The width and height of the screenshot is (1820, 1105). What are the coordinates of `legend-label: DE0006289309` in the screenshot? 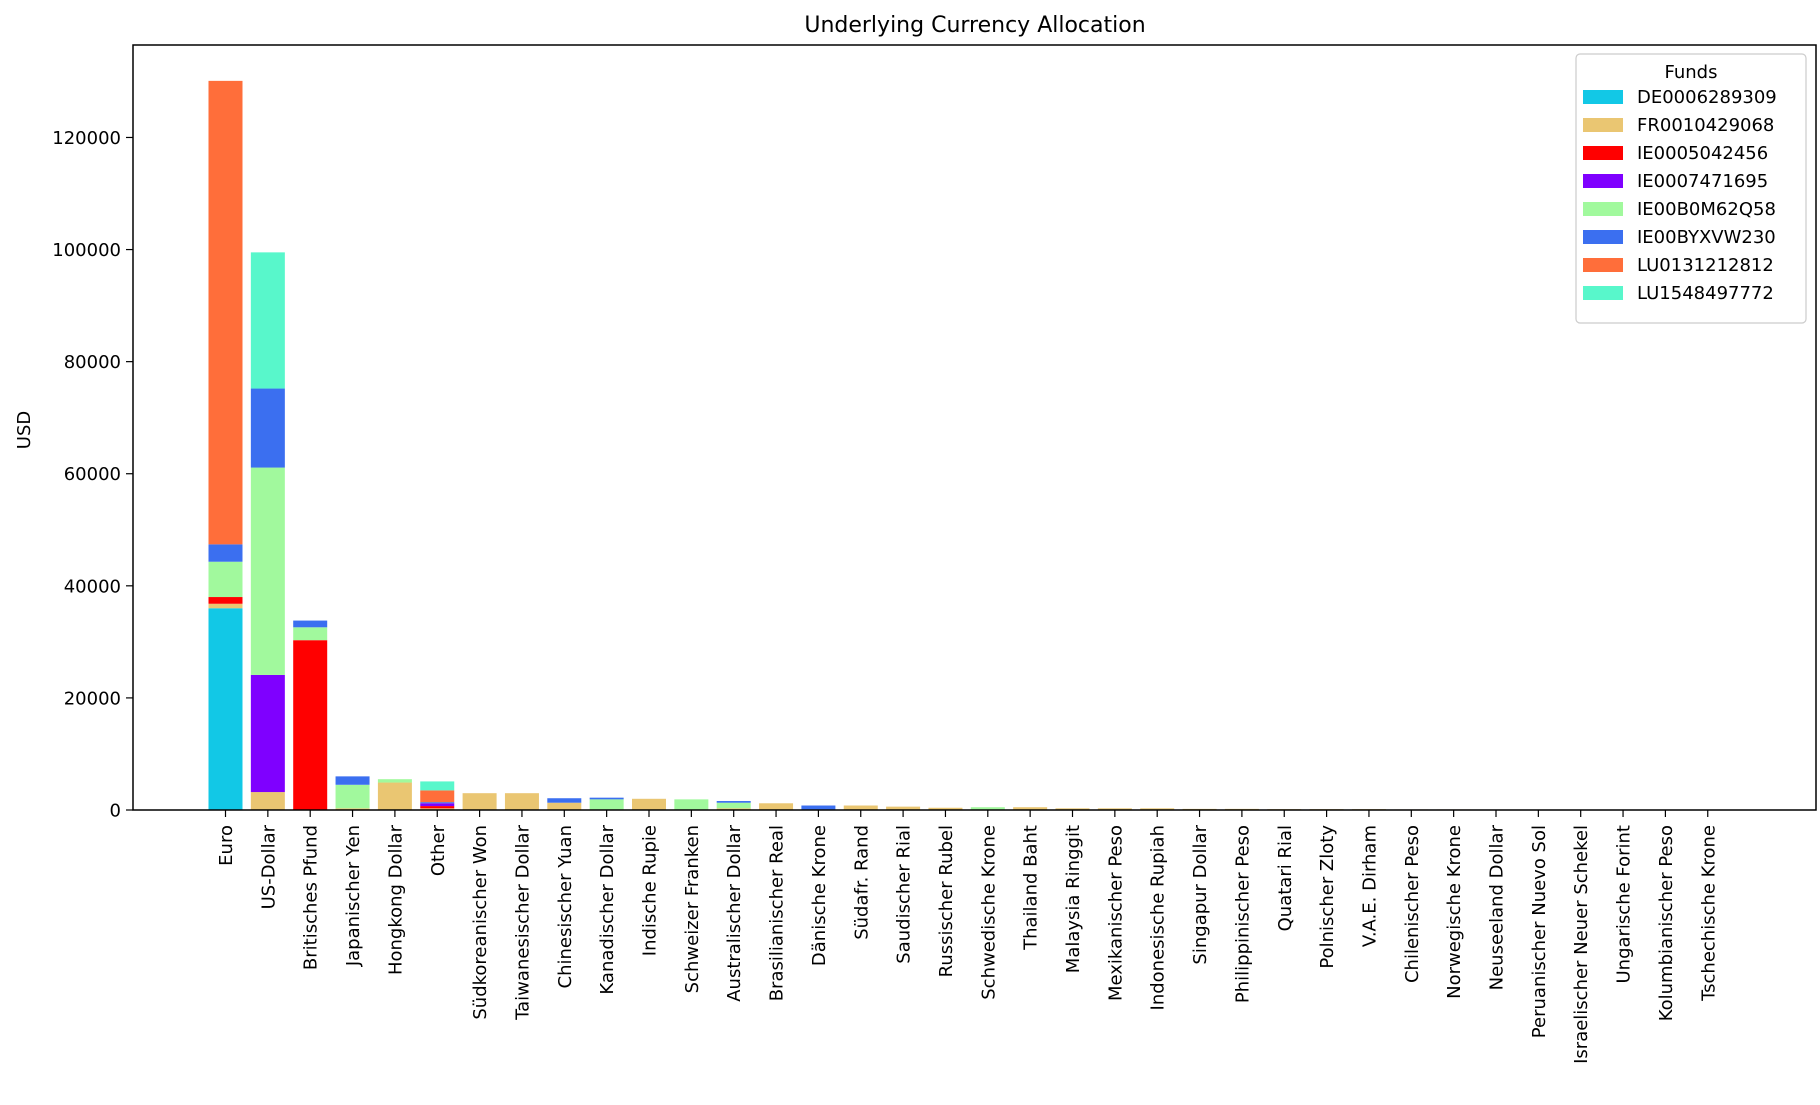 It's located at (1707, 97).